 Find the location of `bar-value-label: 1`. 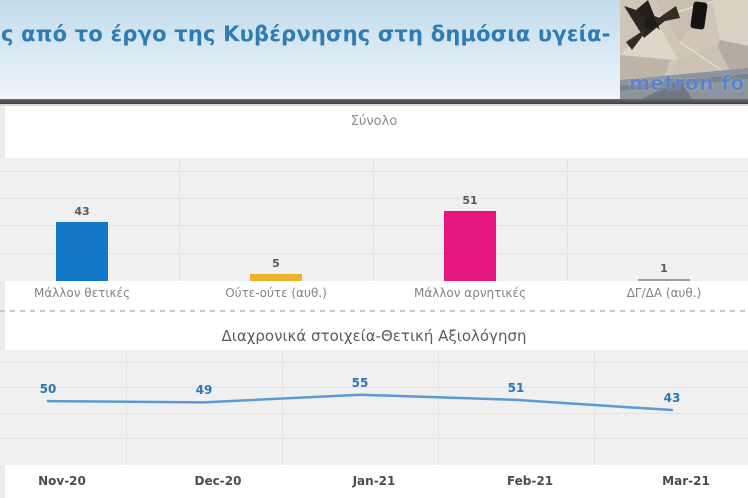

bar-value-label: 1 is located at coordinates (664, 268).